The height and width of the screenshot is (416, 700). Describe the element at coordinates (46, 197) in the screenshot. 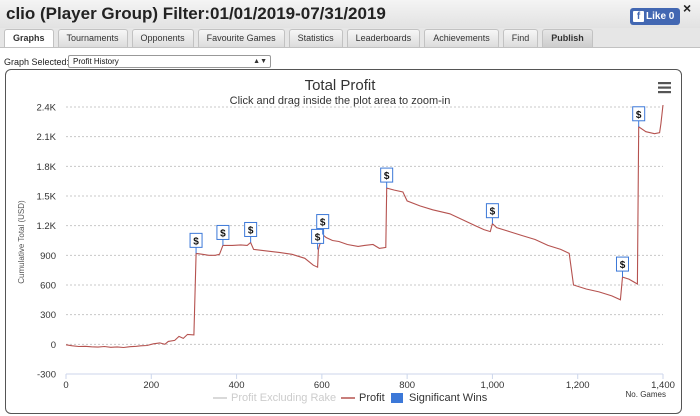

I see `y-tick-label: 1.5K` at that location.